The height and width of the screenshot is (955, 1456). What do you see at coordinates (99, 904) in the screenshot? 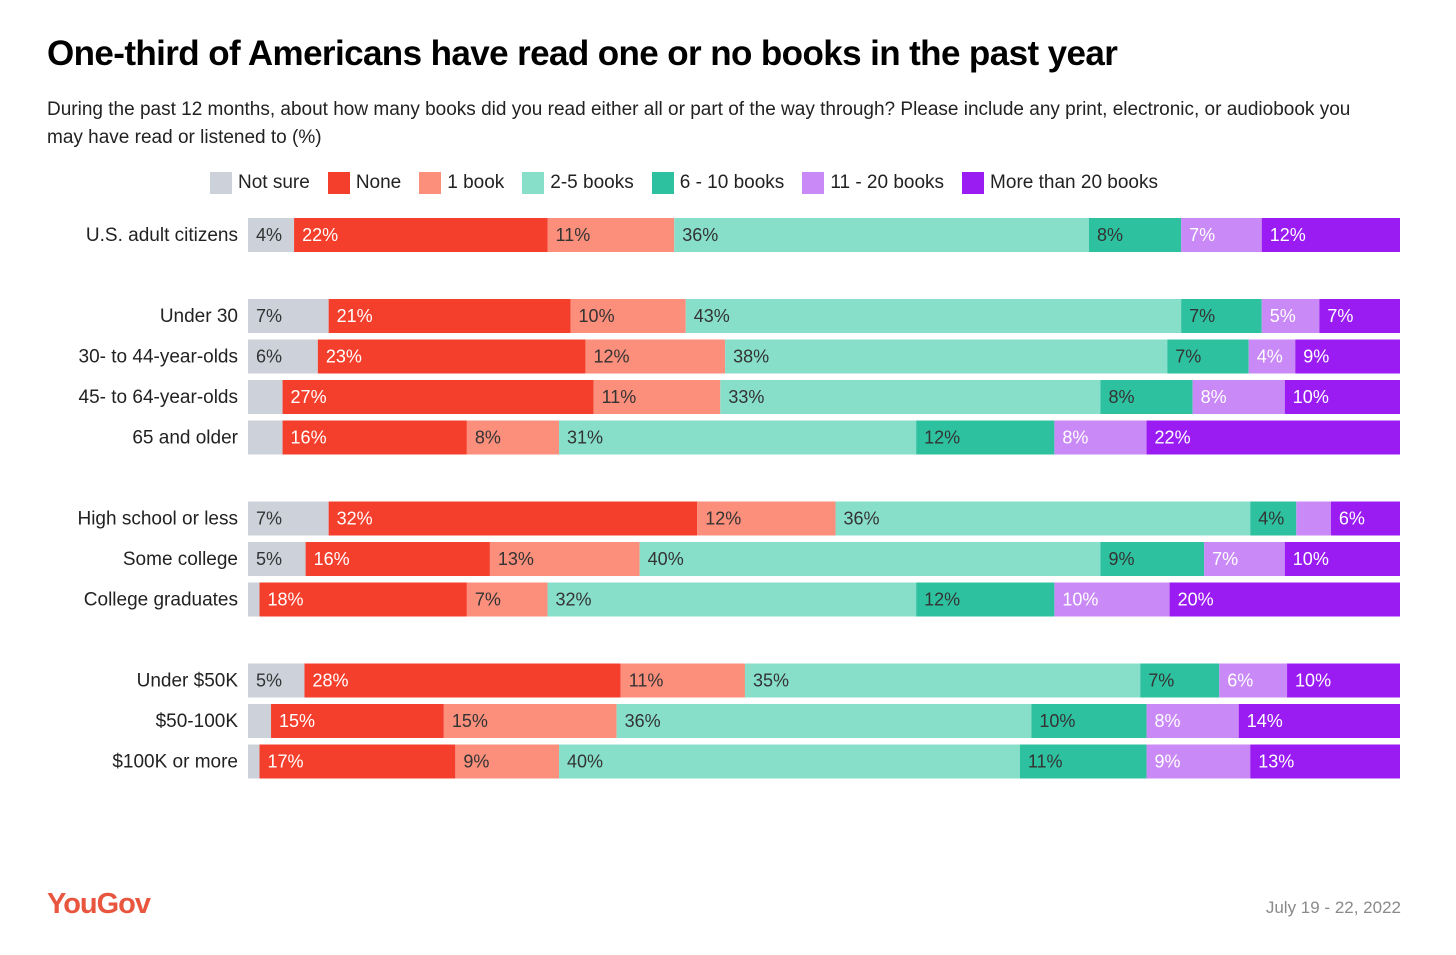
I see `yougov-logo: YouGov` at bounding box center [99, 904].